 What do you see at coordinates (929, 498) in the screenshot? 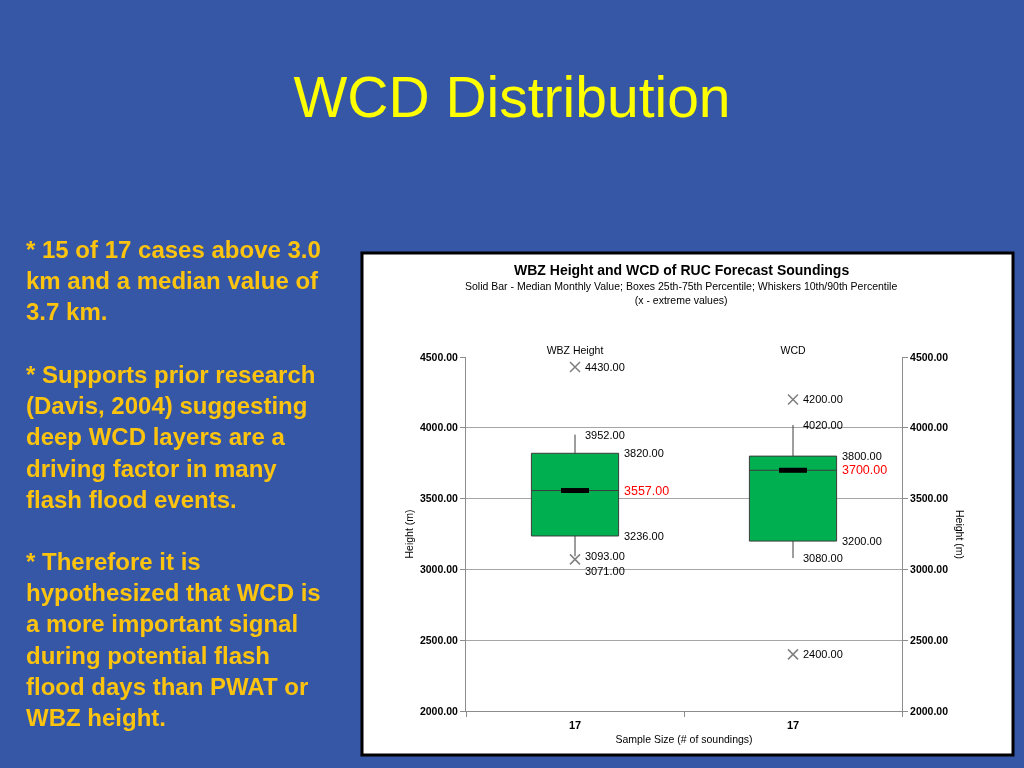
I see `y2-tick-label: 3500.00` at bounding box center [929, 498].